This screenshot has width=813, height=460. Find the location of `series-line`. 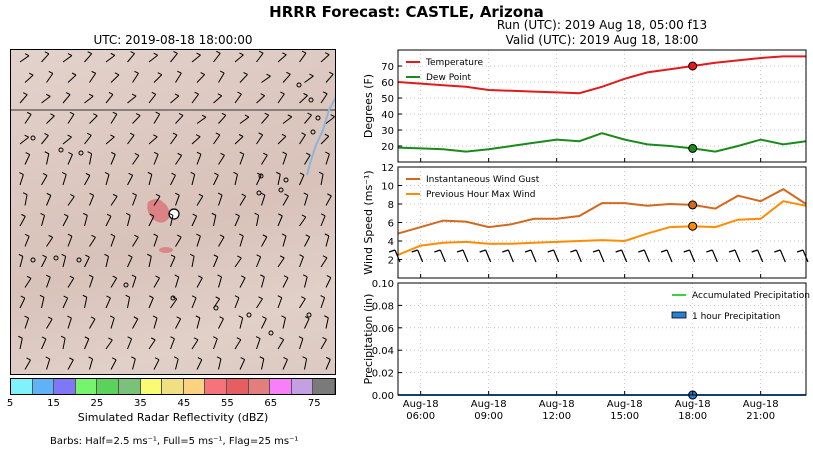

series-line is located at coordinates (602, 228).